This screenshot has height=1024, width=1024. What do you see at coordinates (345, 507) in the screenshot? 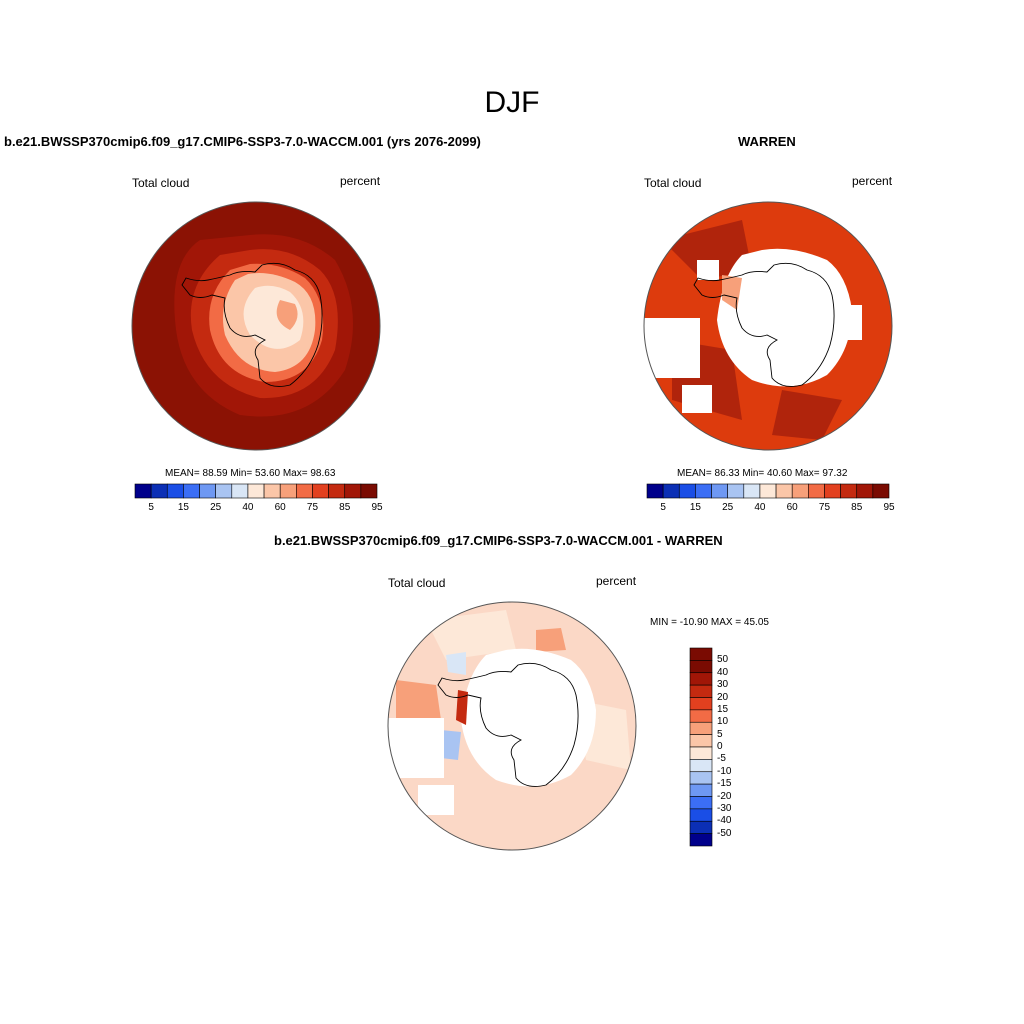
I see `panel1-colorbar-tick-label: 85` at bounding box center [345, 507].